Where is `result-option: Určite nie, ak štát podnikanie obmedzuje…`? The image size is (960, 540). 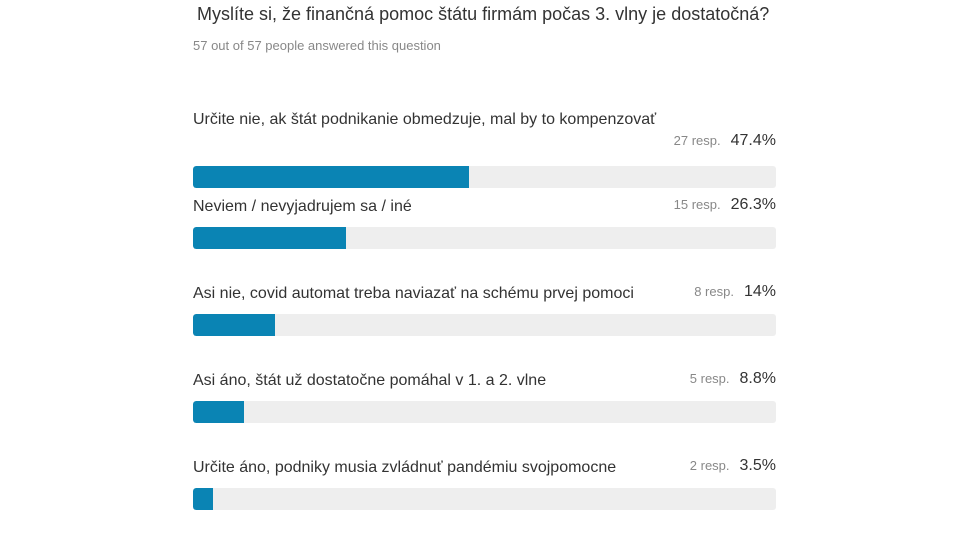 result-option: Určite nie, ak štát podnikanie obmedzuje… is located at coordinates (484, 151).